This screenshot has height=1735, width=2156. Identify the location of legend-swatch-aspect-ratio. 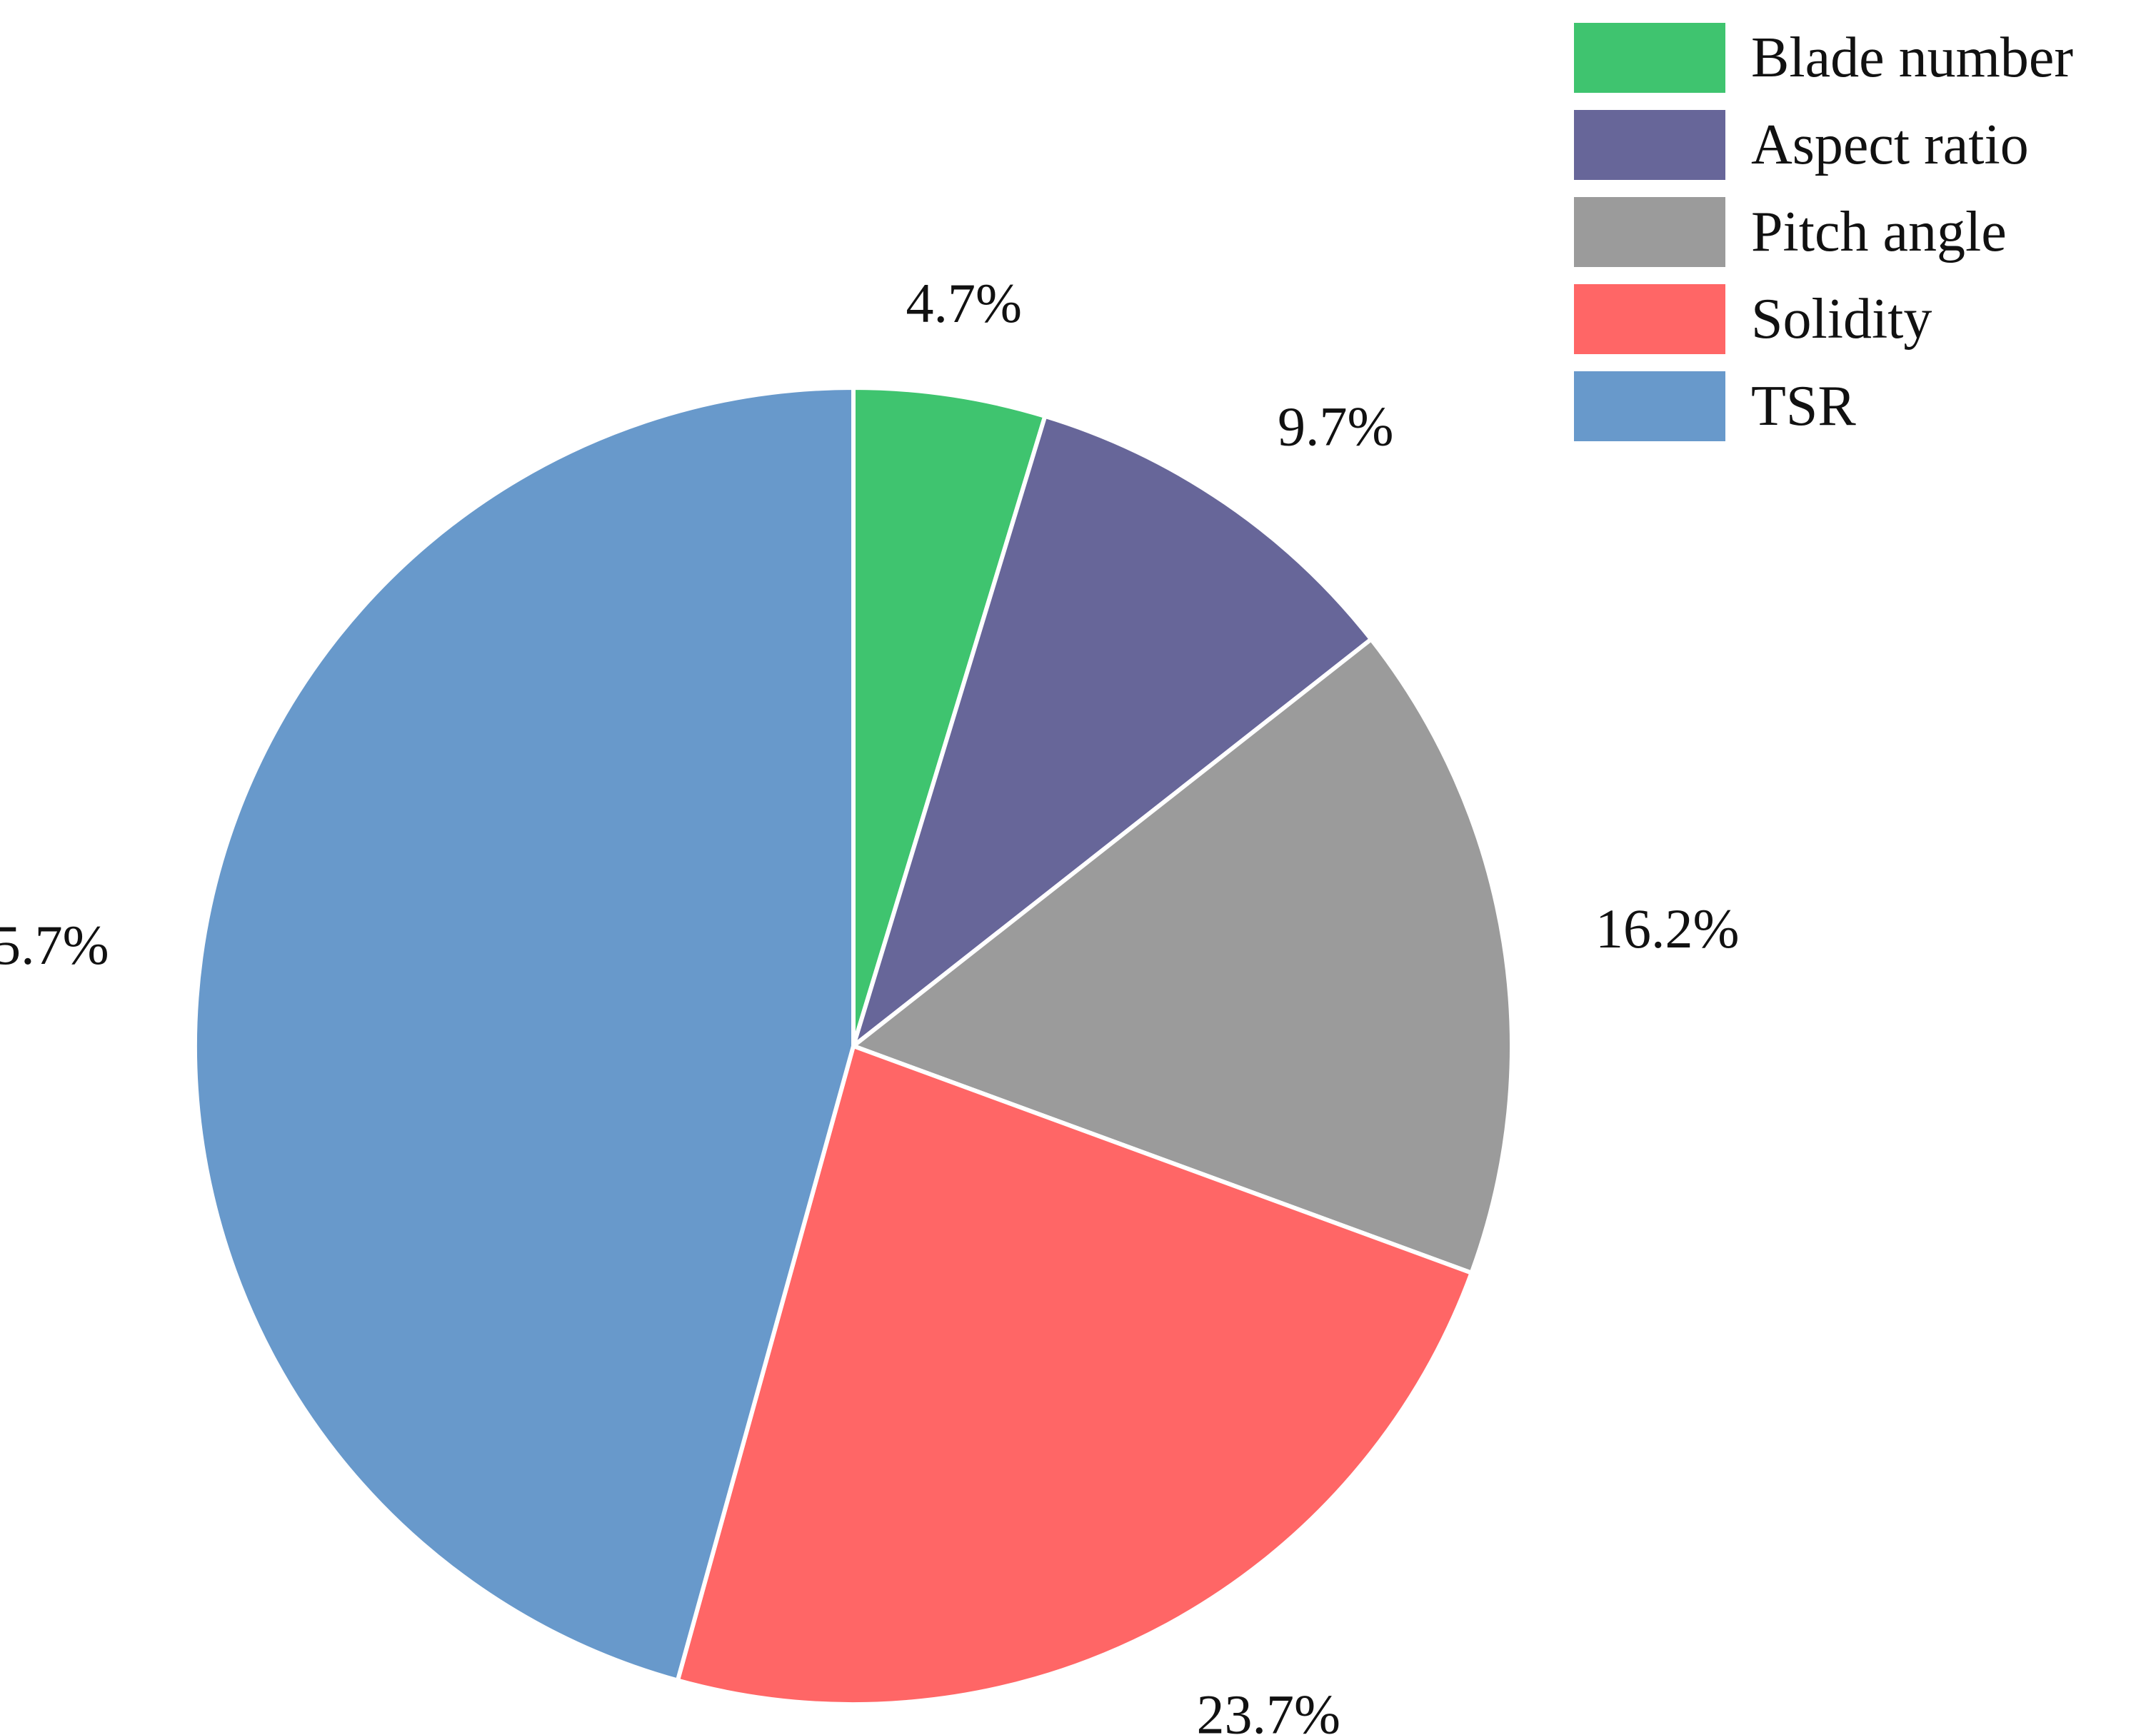
(1649, 145).